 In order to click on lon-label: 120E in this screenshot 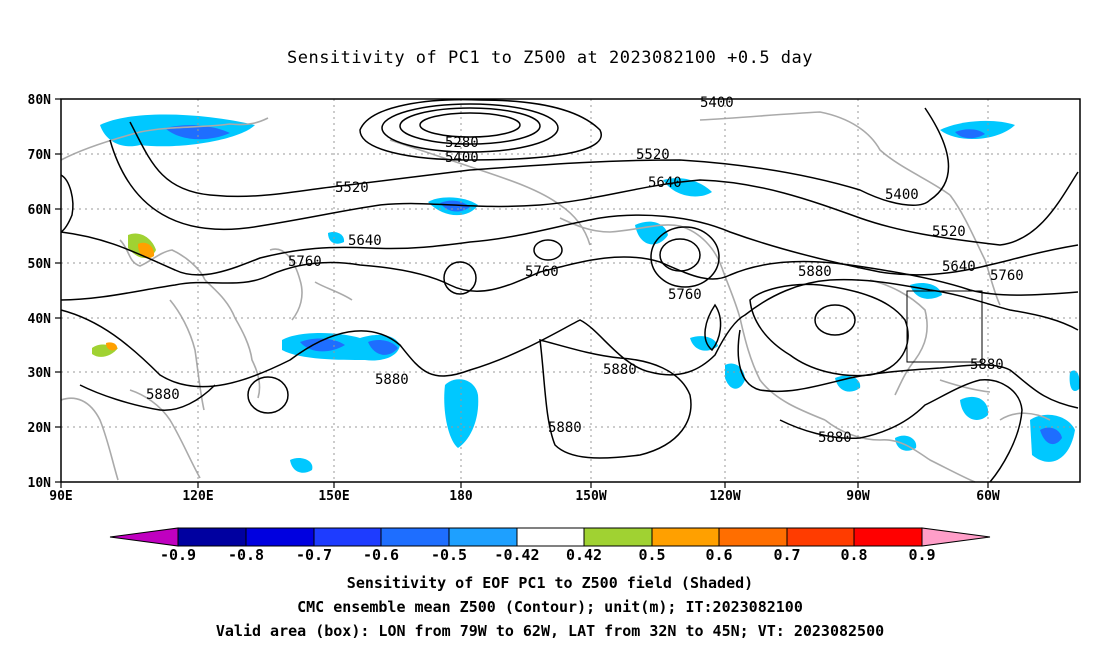, I will do `click(197, 496)`.